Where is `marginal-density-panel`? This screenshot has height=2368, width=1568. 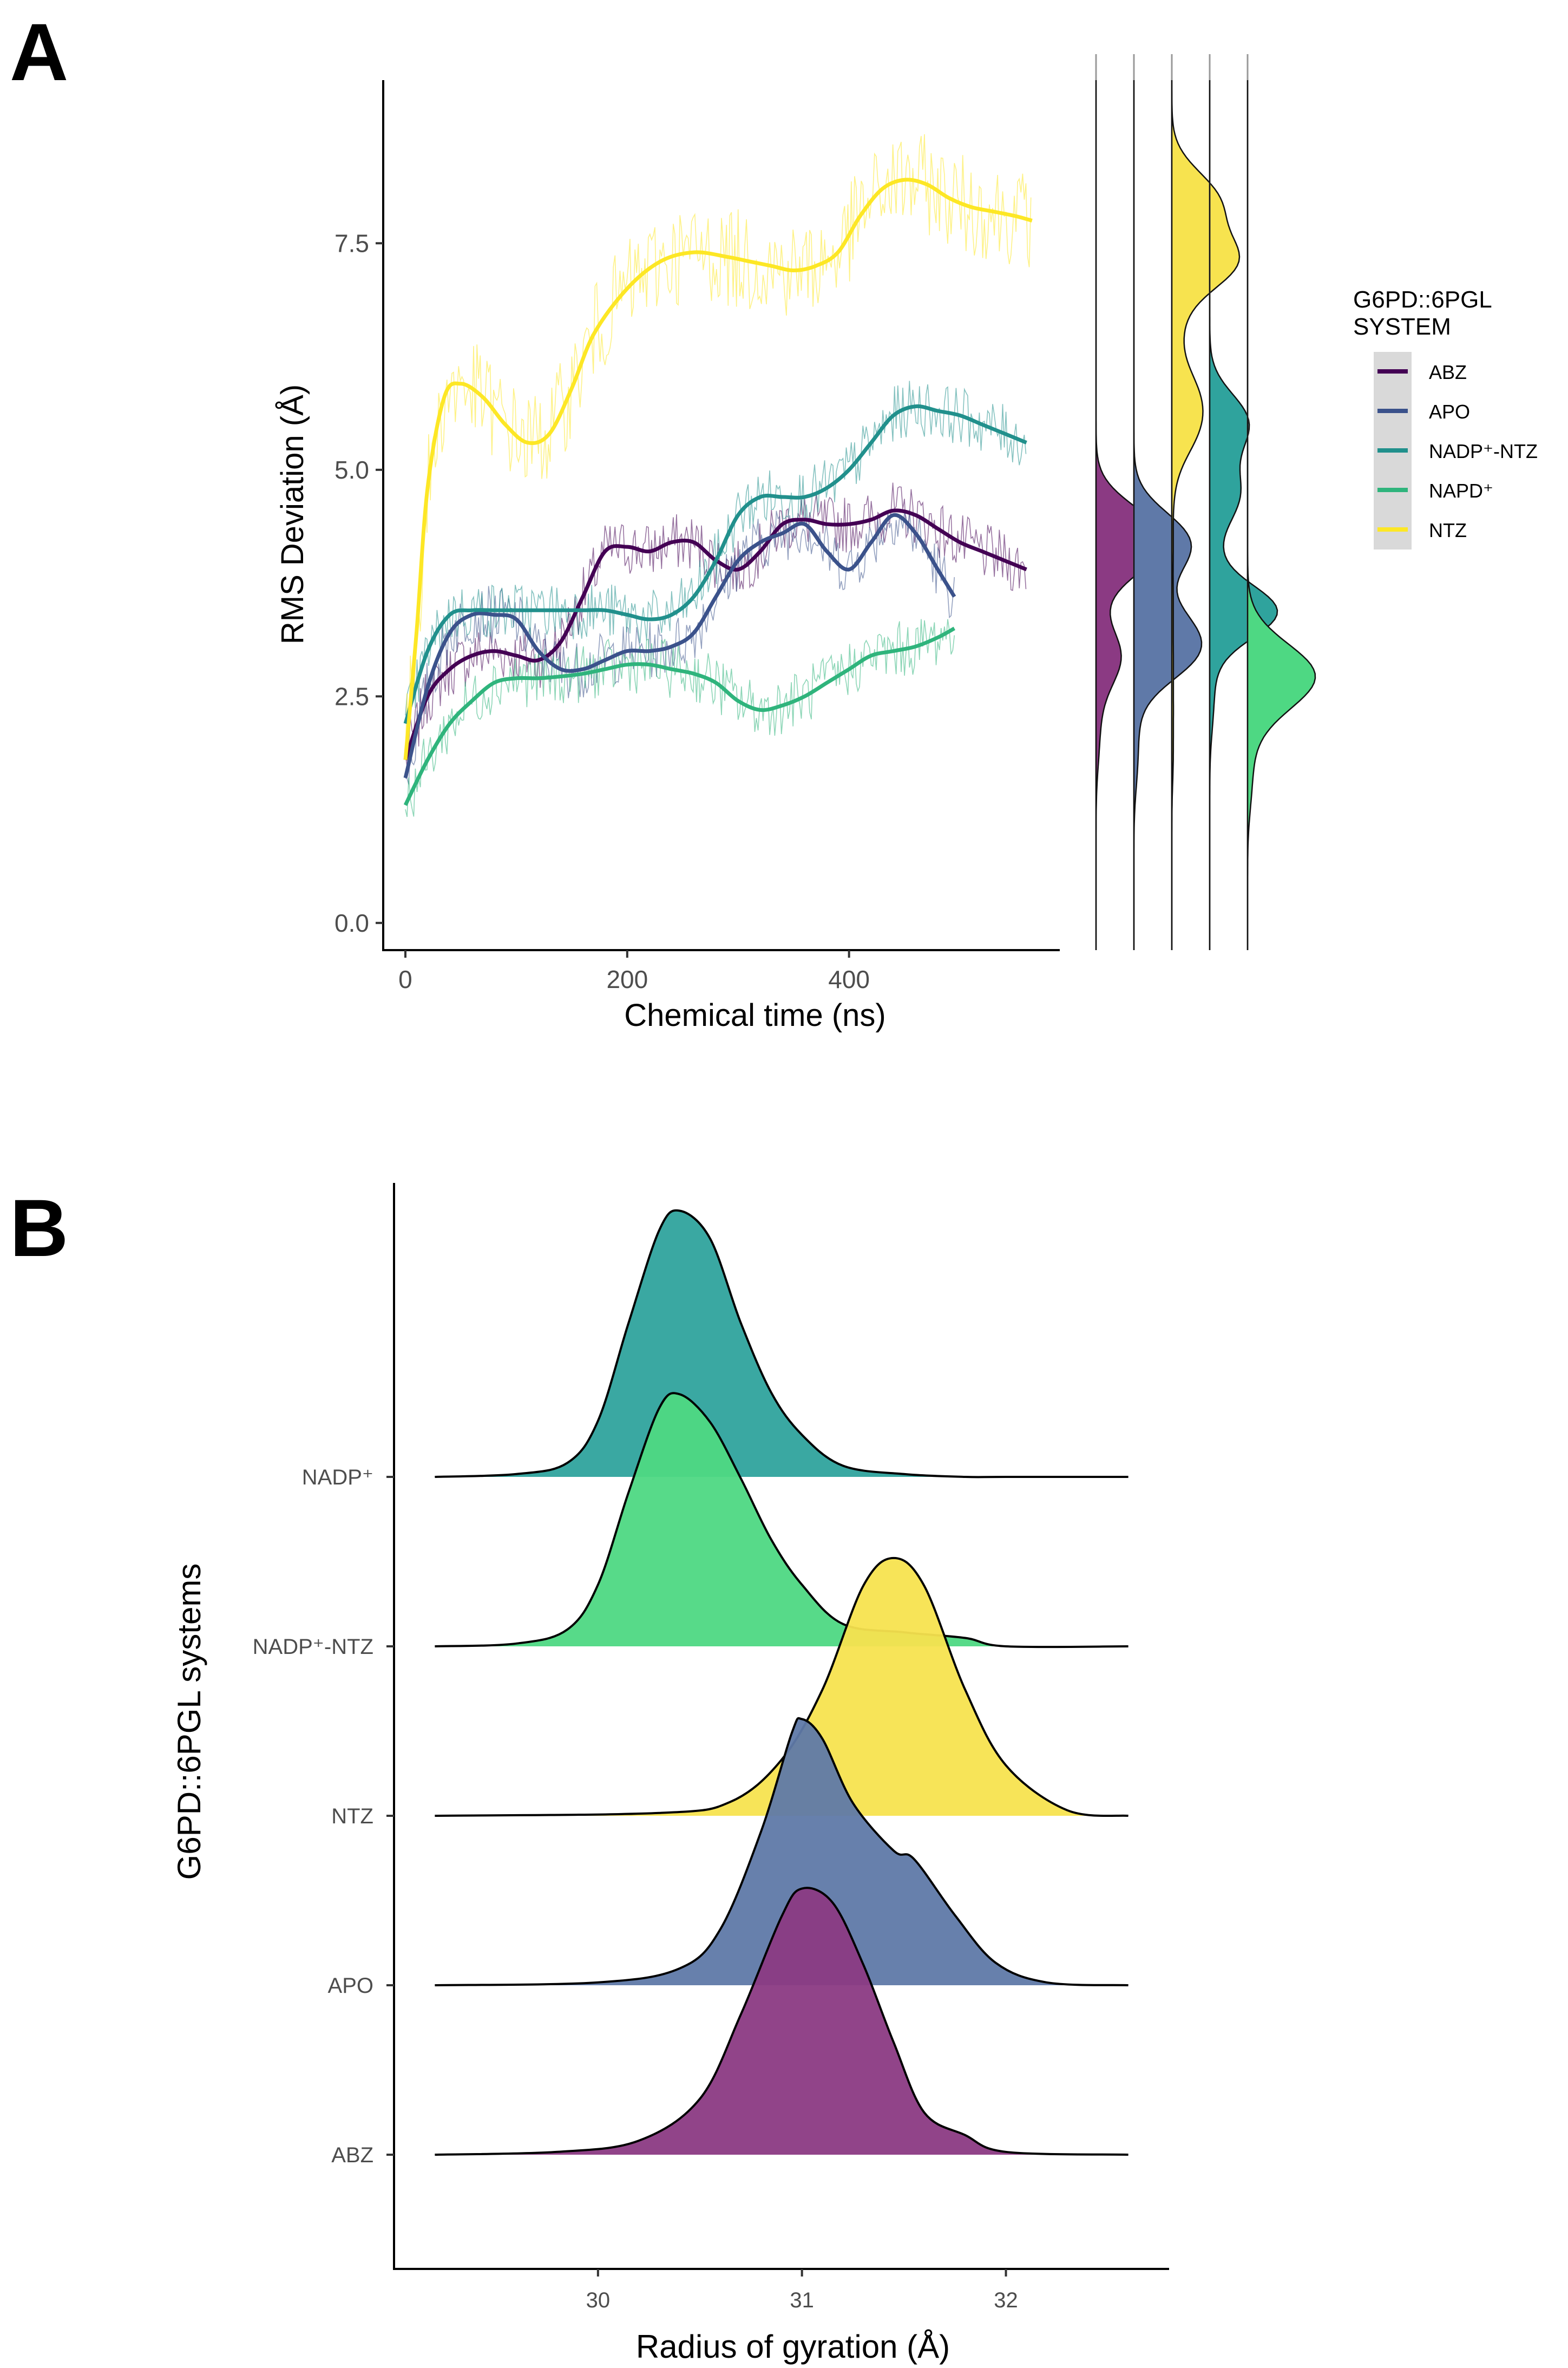 marginal-density-panel is located at coordinates (1205, 502).